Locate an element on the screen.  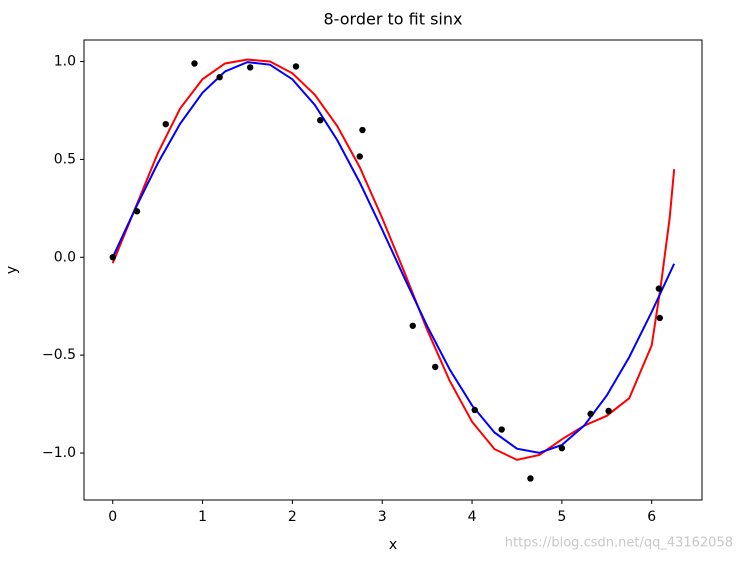
watermark: https://blog.csdn.net/qq_43162058 is located at coordinates (619, 543).